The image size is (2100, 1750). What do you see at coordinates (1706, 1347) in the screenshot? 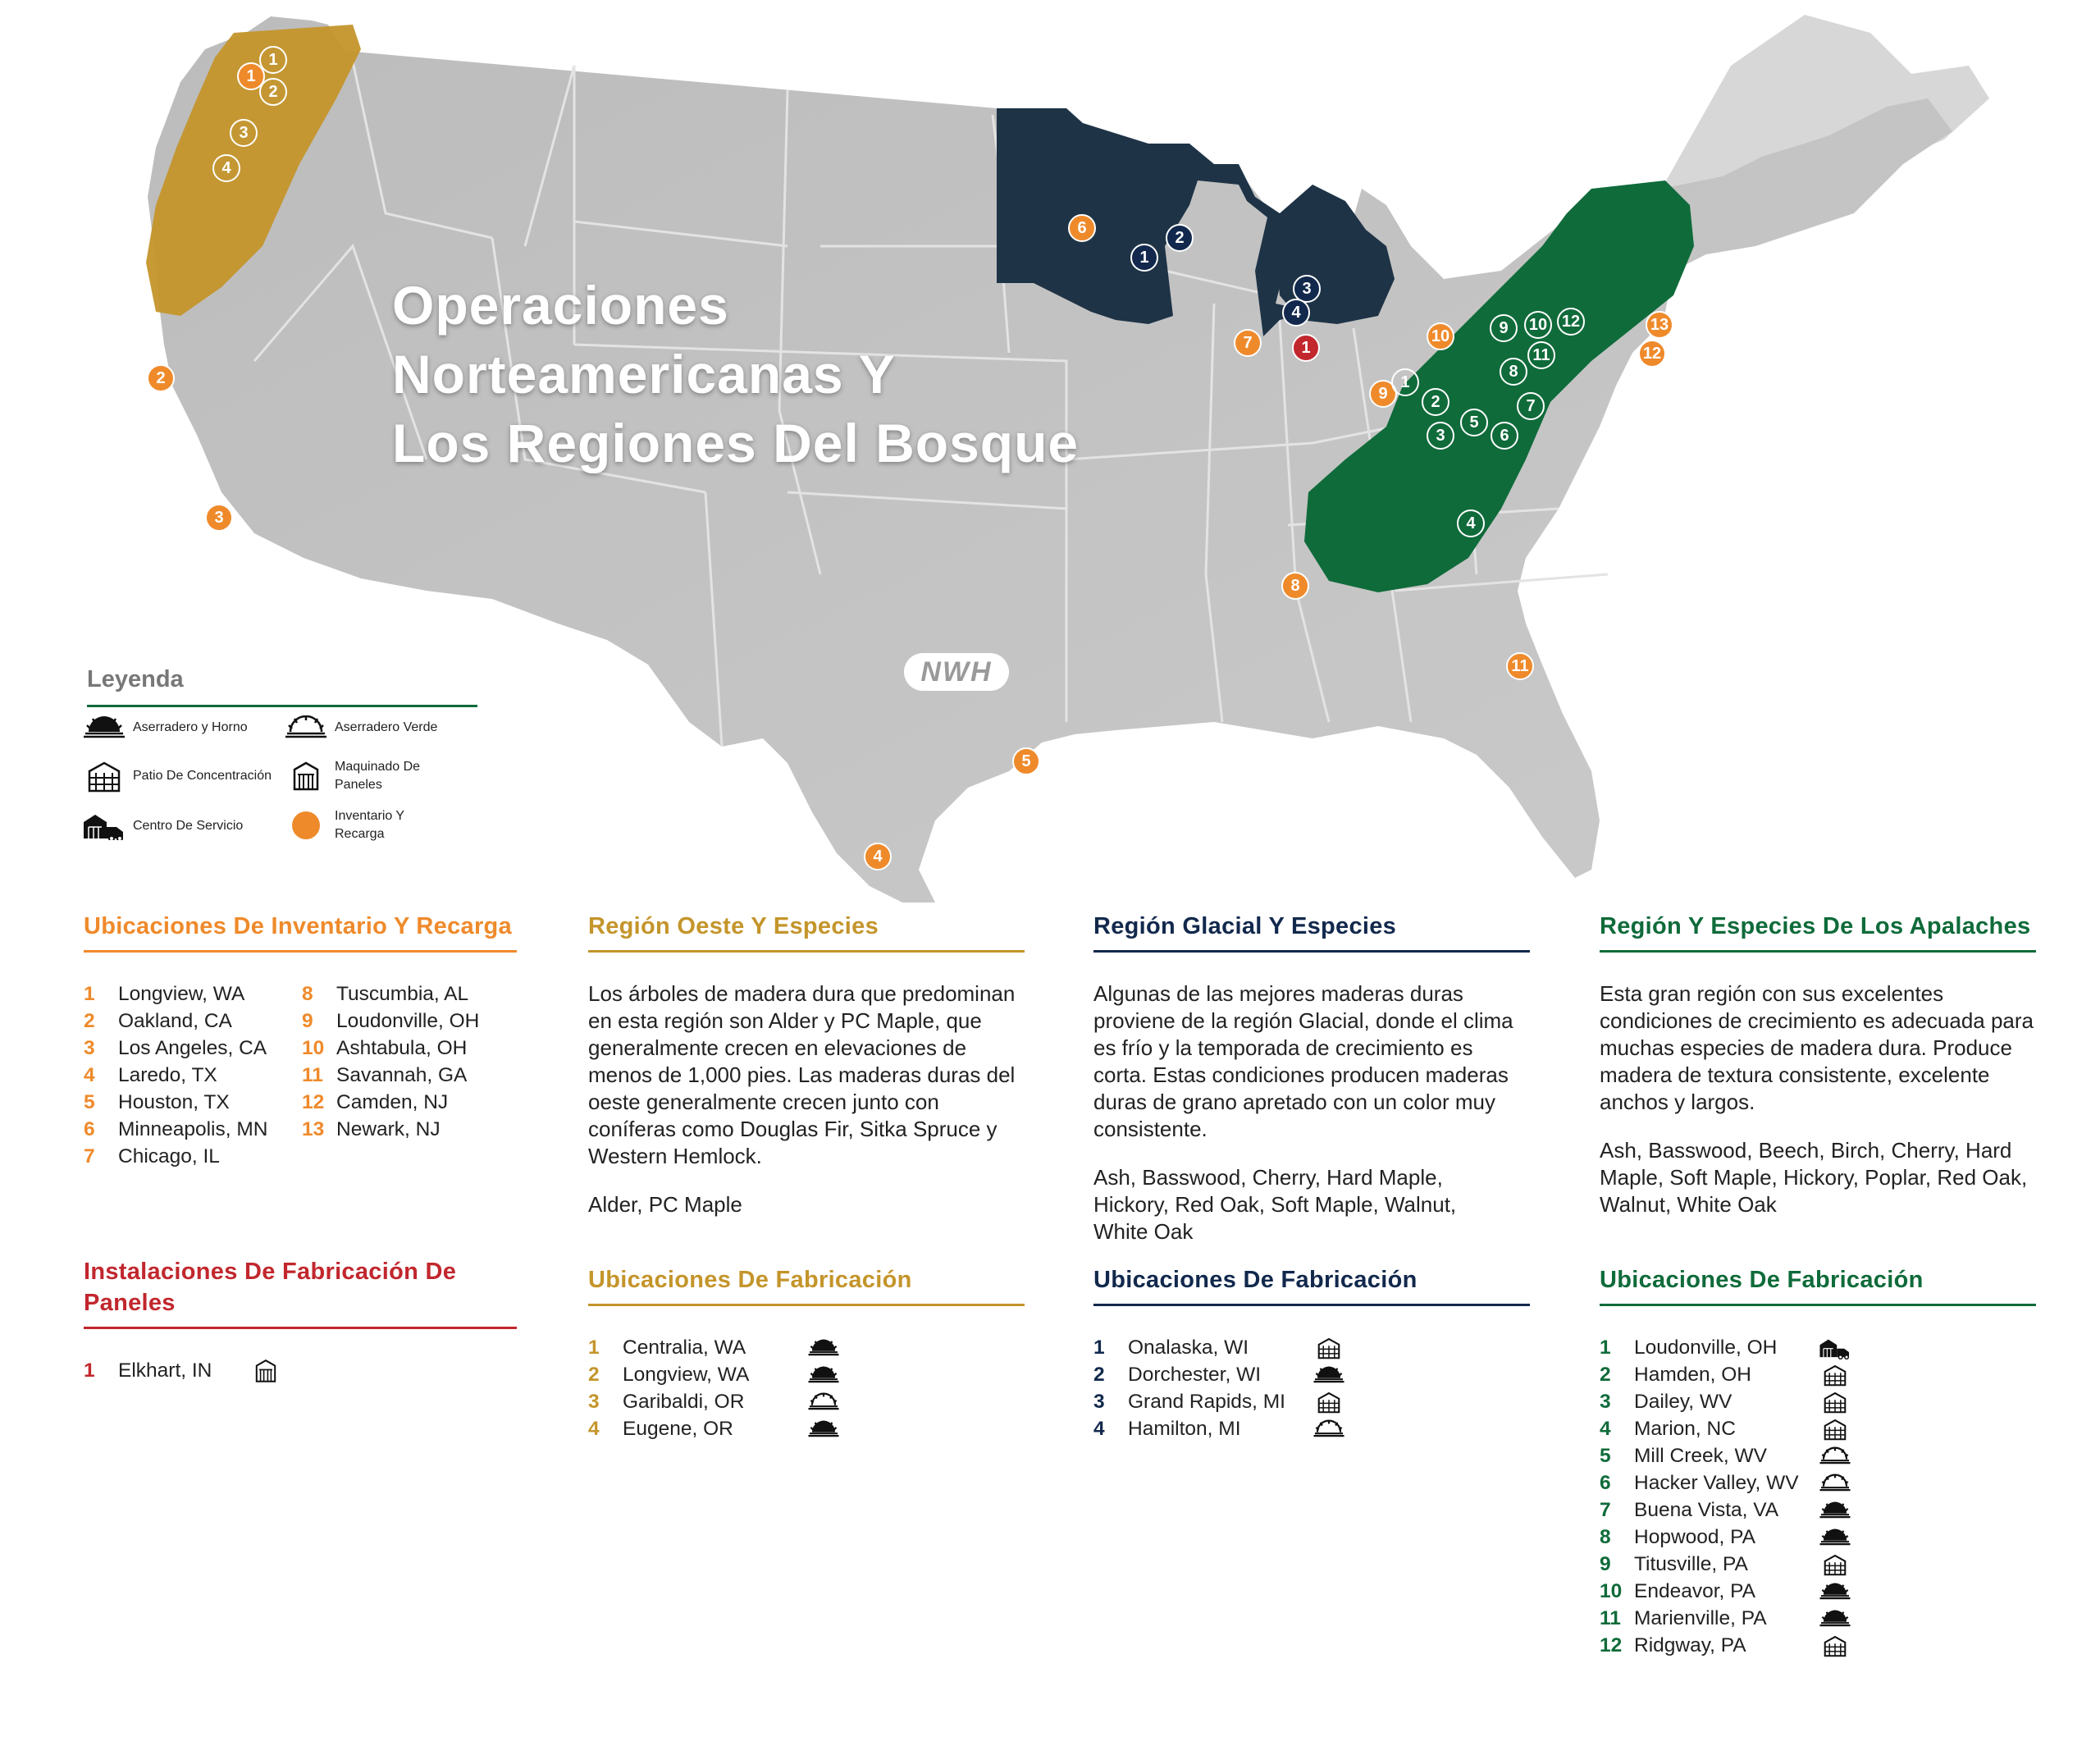
I see `item-name: Loudonville, OH` at bounding box center [1706, 1347].